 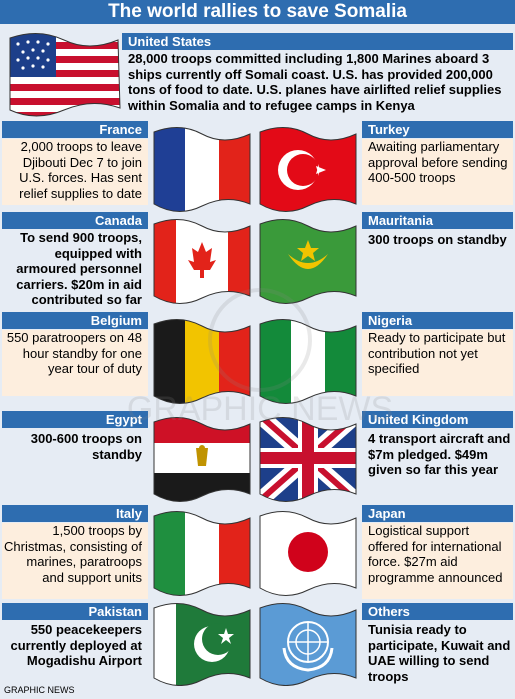 I want to click on us-label: United States, so click(x=317, y=41).